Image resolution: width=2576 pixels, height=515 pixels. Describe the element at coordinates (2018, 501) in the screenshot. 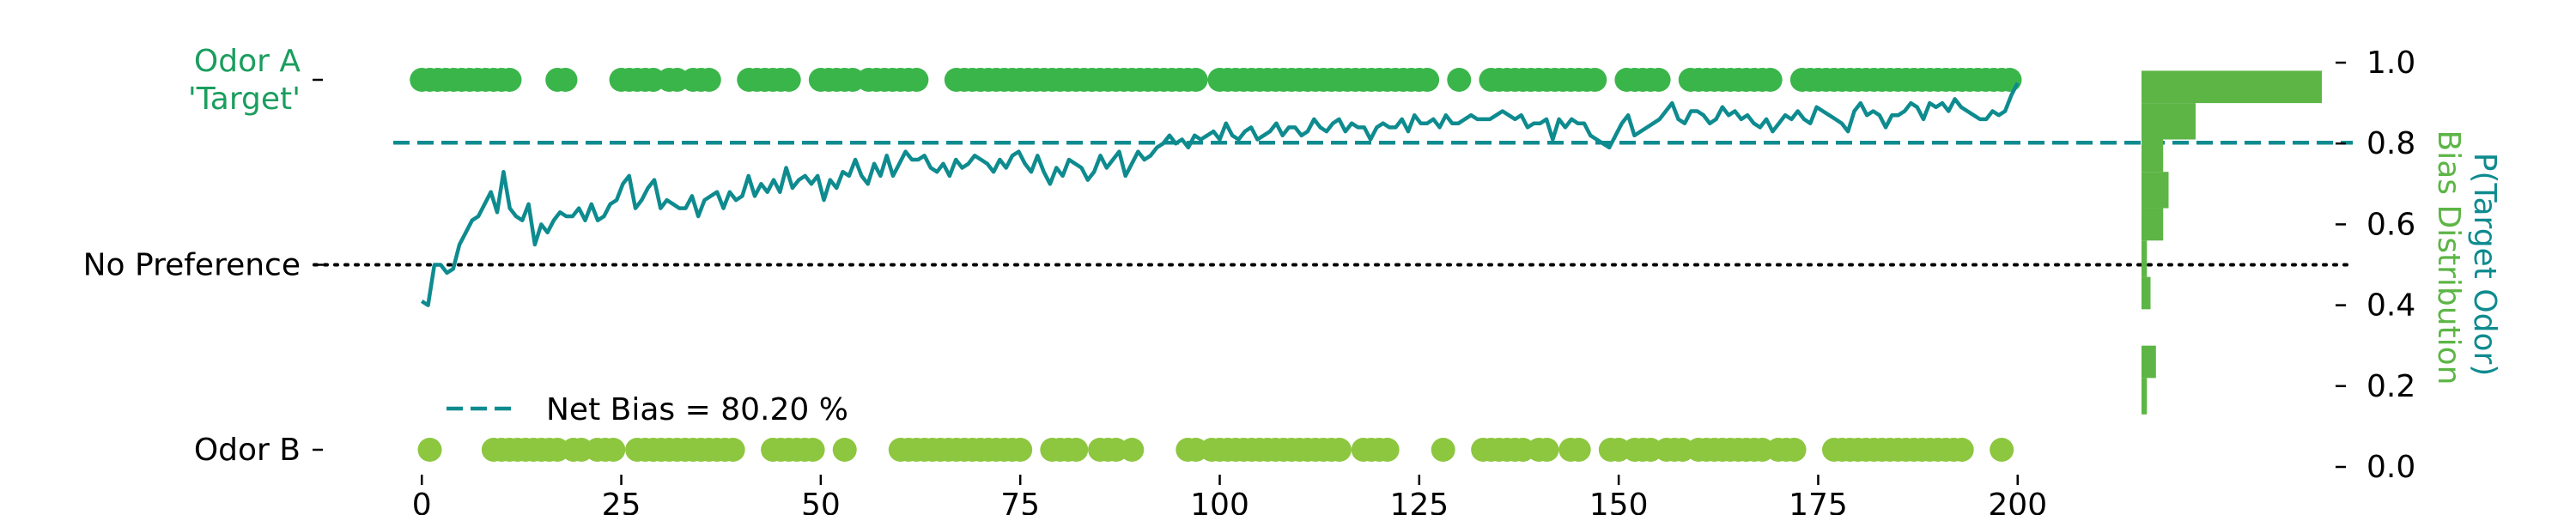

I see `x-tick-label: 200` at that location.